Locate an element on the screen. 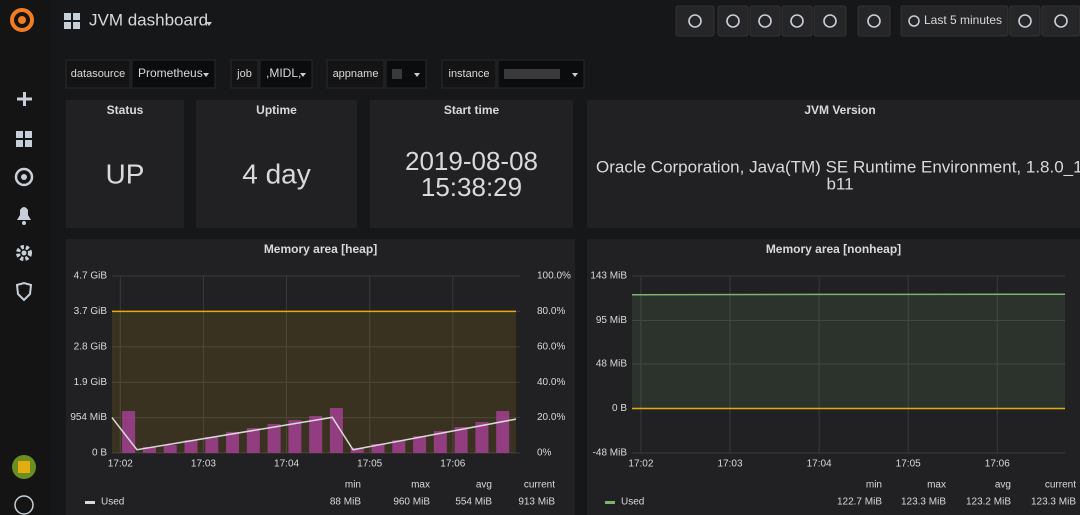  x-tick-label: 17:02 is located at coordinates (120, 464).